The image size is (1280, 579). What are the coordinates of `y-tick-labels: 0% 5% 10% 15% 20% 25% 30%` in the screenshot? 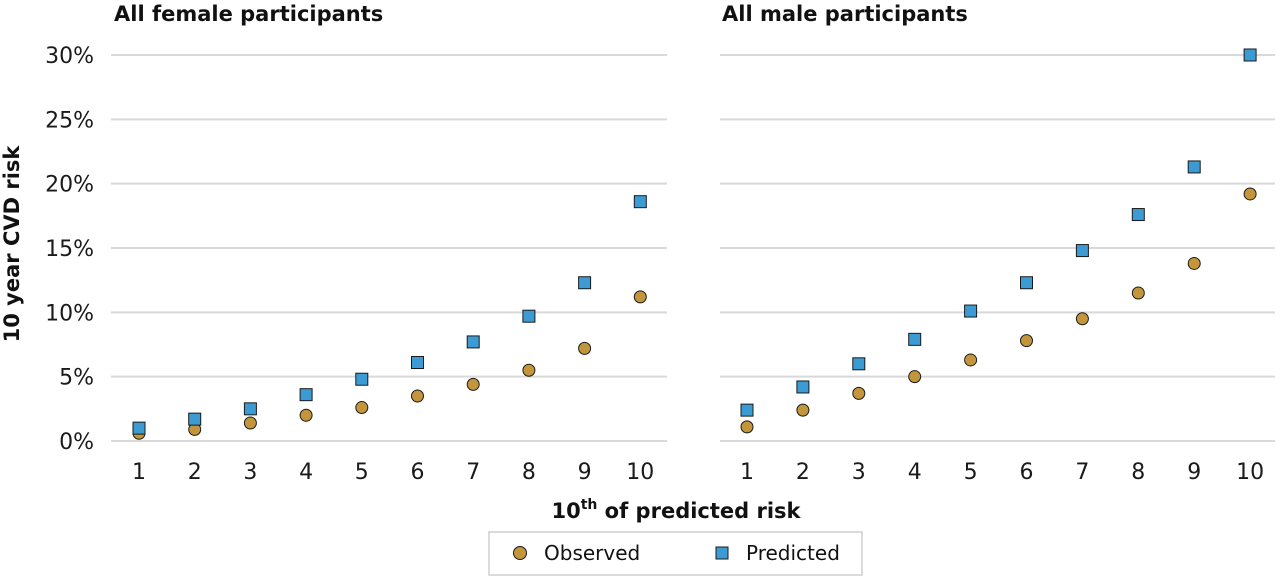 It's located at (69, 249).